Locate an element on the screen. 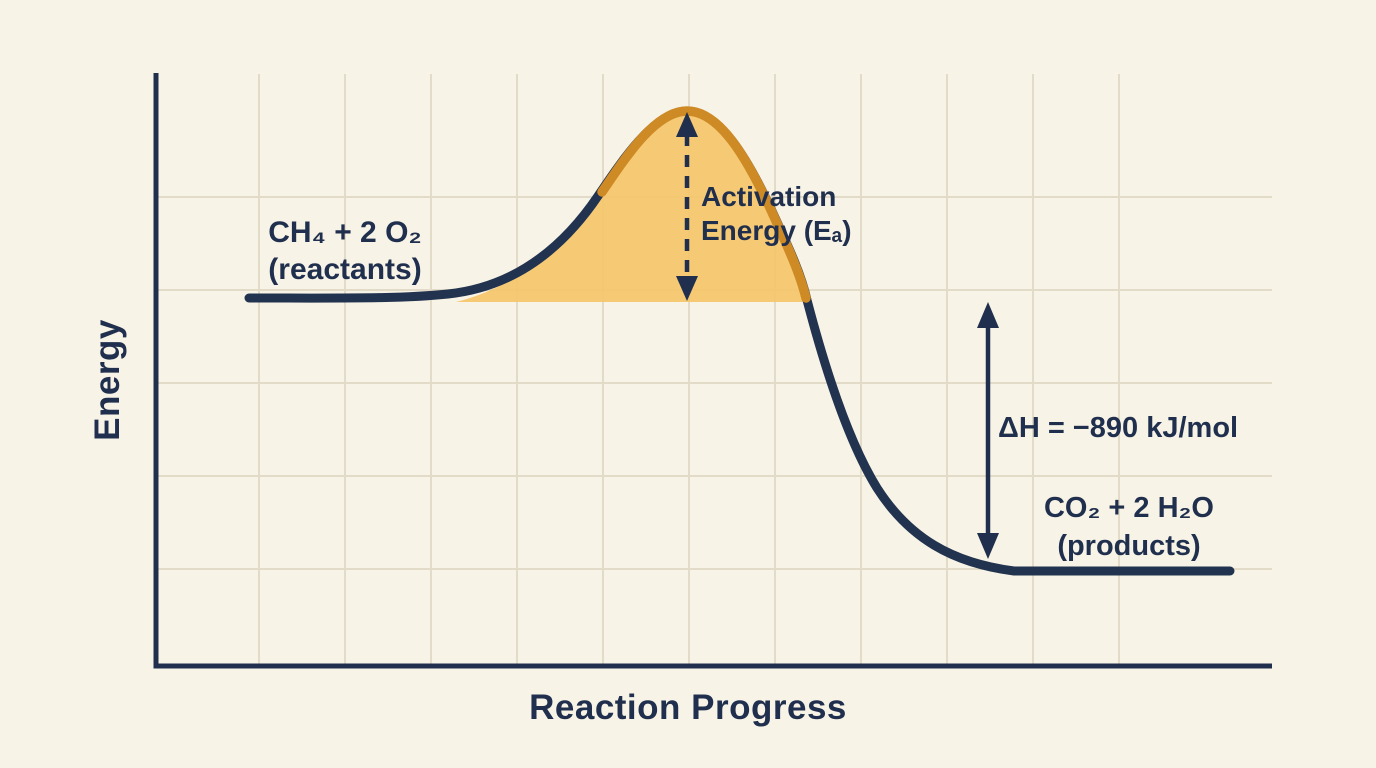  delta-h-arrow is located at coordinates (988, 430).